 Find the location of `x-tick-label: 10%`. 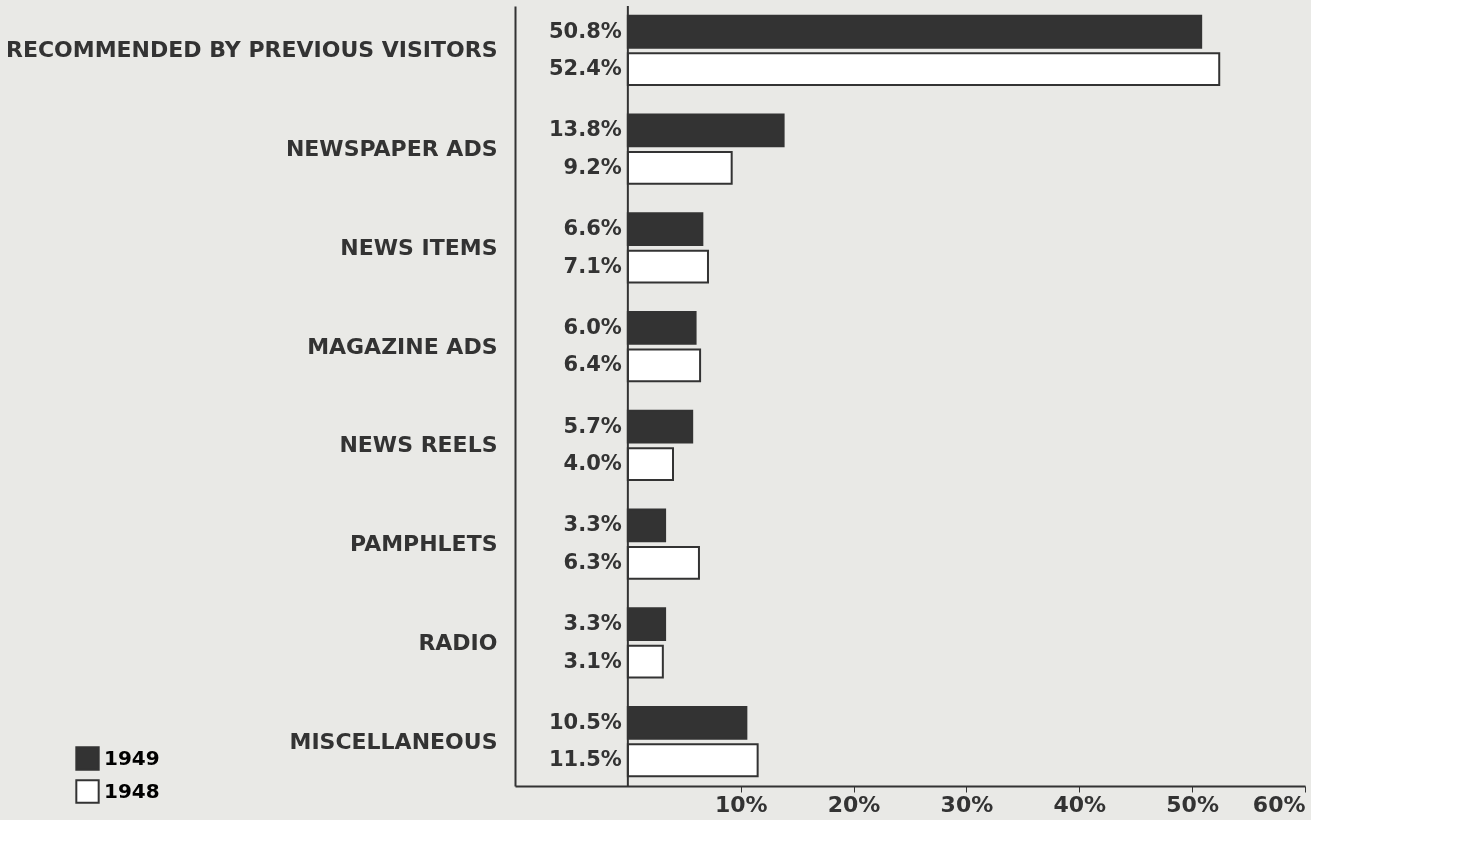

x-tick-label: 10% is located at coordinates (741, 804).